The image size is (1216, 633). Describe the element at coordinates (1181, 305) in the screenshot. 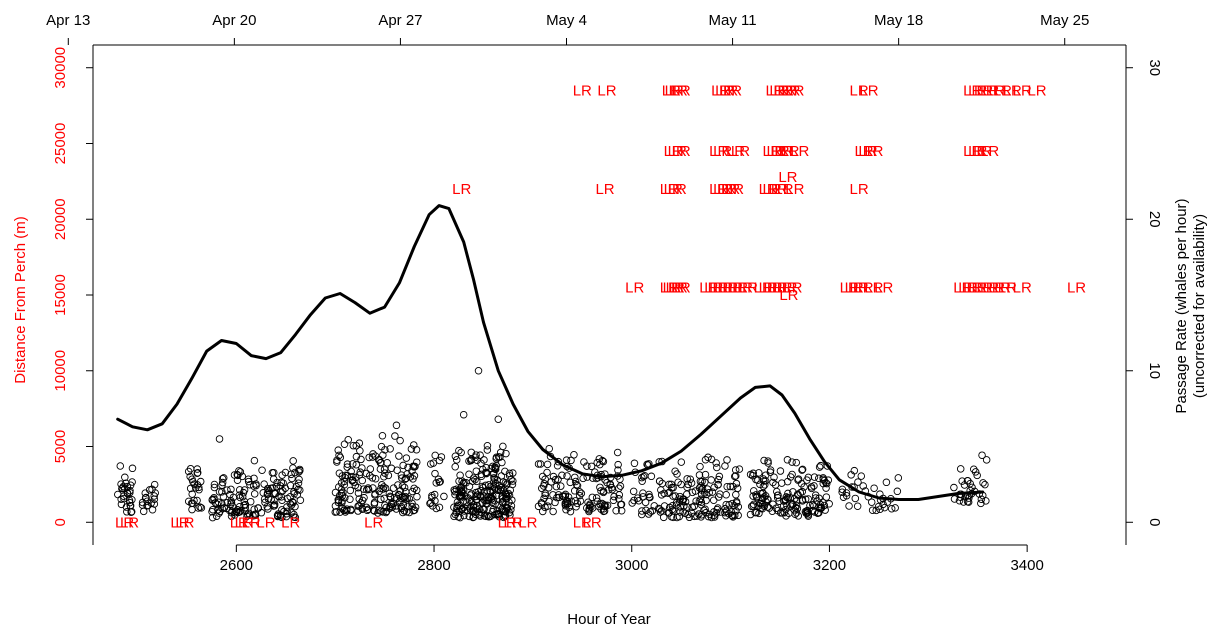

I see `right-axis-title-line1: Passage Rate (whales per hour)` at that location.